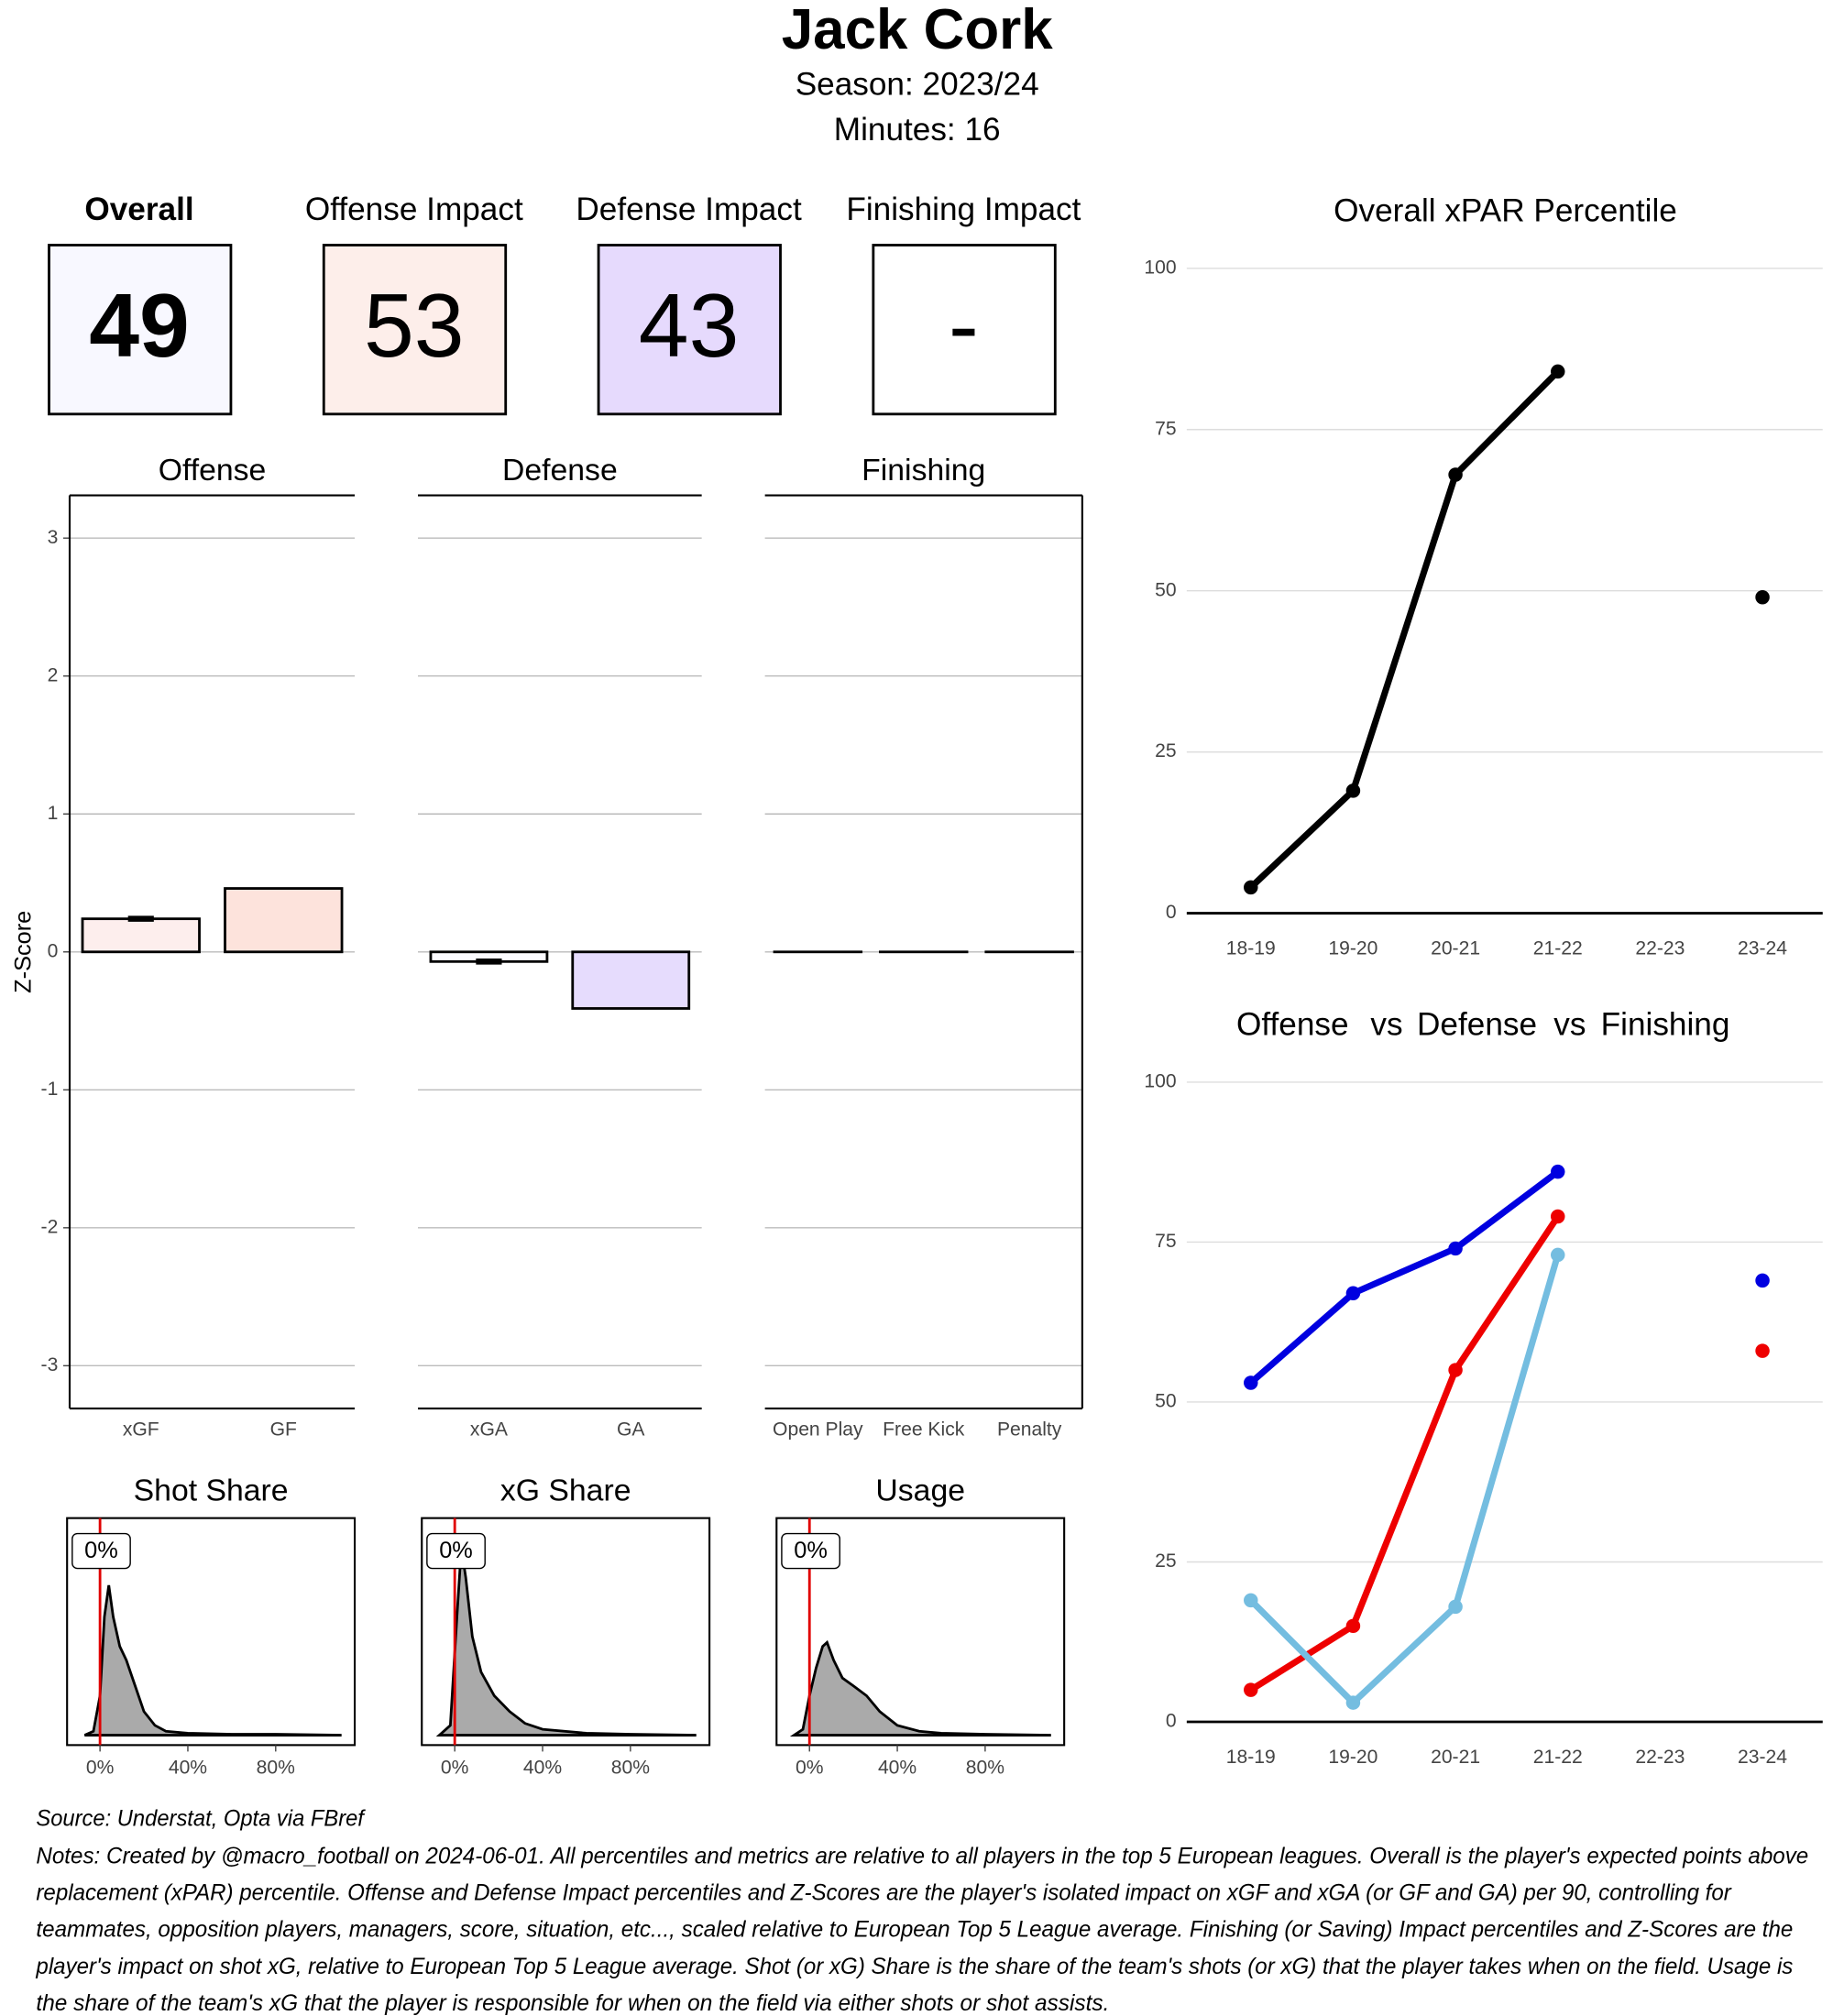  Describe the element at coordinates (818, 1430) in the screenshot. I see `x-tick-label: Open Play` at that location.